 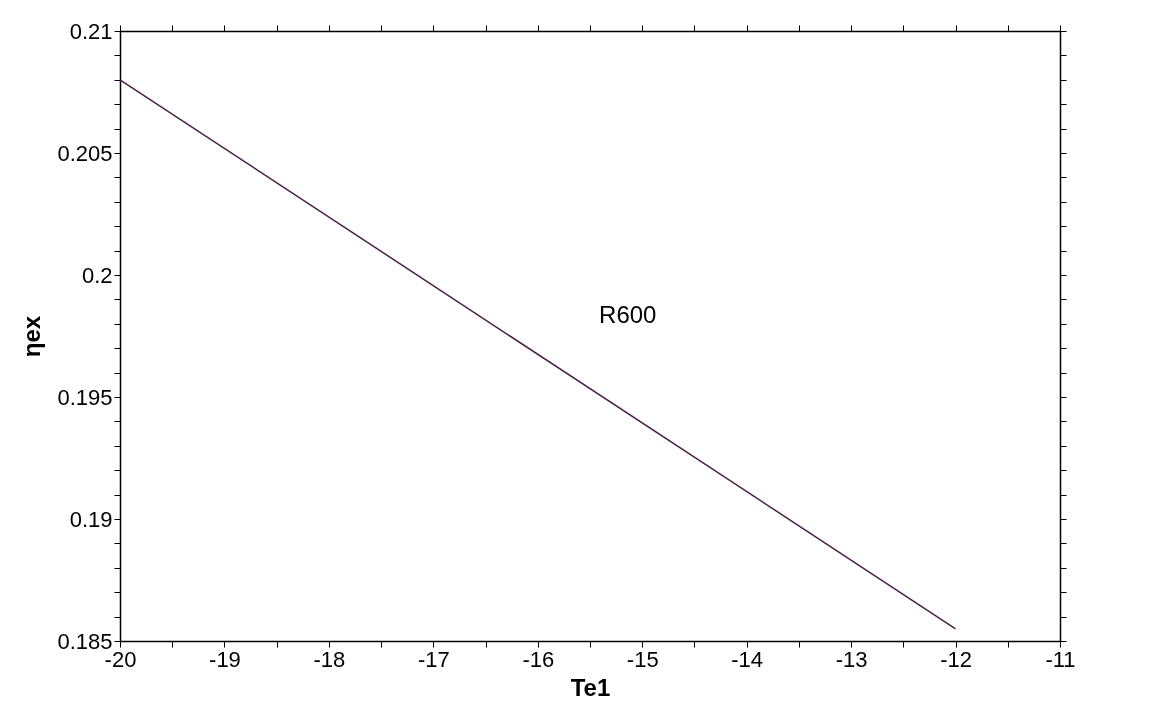 I want to click on x-tick-label: -18, so click(x=329, y=659).